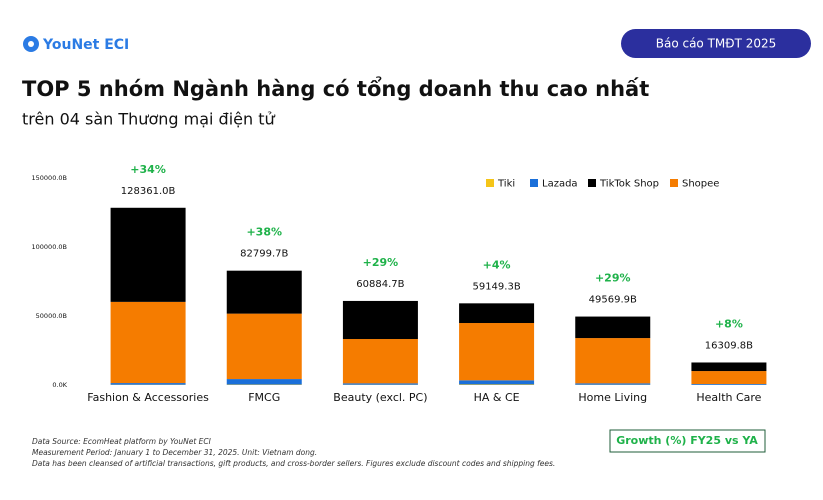  Describe the element at coordinates (31, 44) in the screenshot. I see `logo-icon` at that location.